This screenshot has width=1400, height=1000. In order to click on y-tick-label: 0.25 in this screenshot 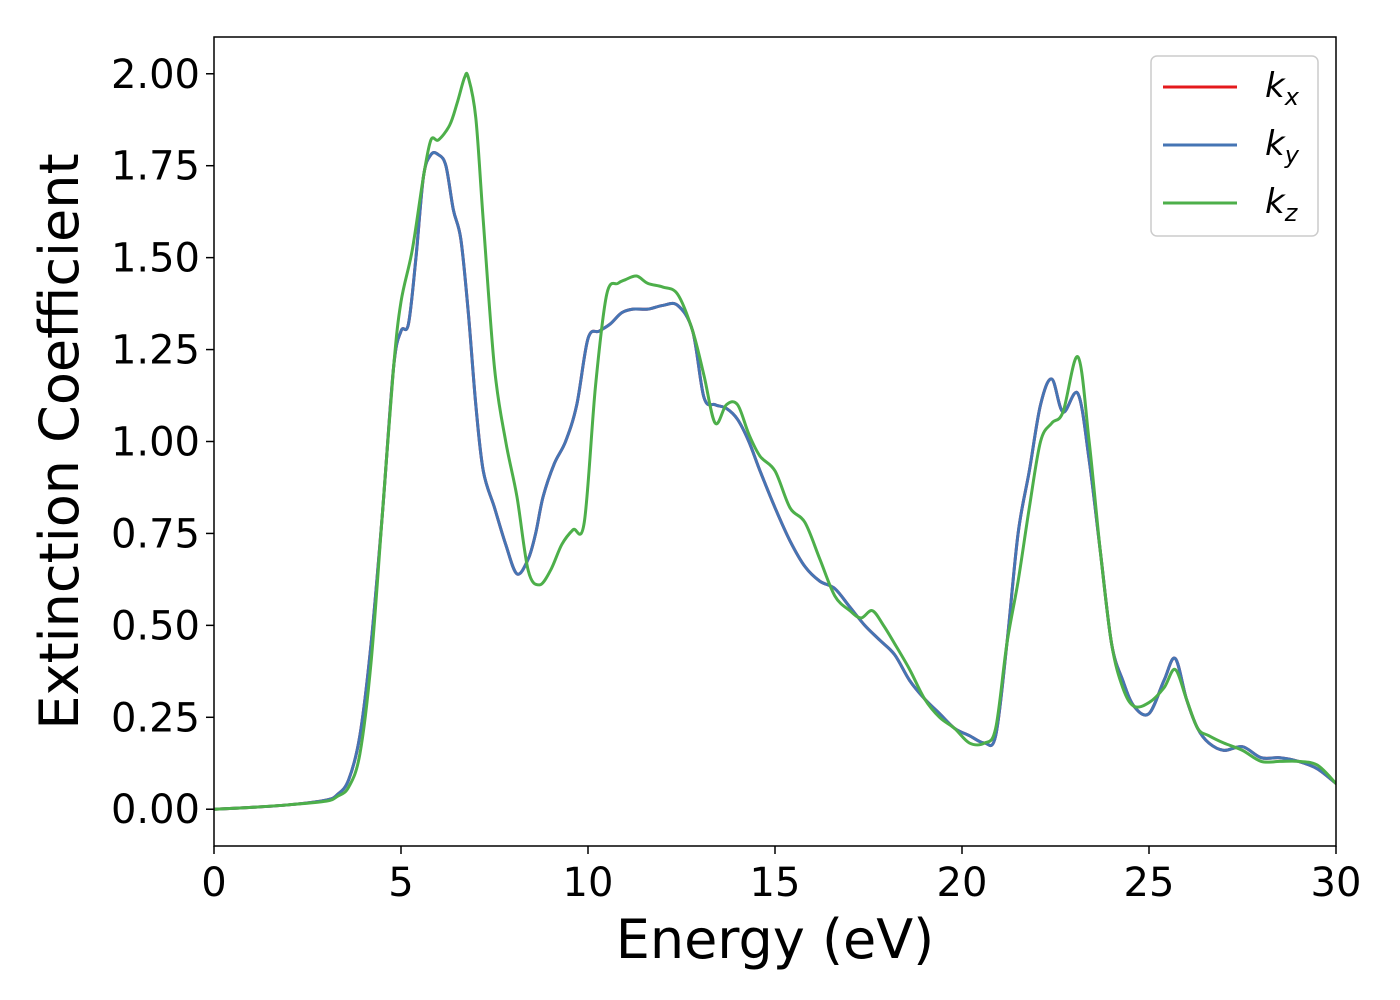, I will do `click(155, 718)`.